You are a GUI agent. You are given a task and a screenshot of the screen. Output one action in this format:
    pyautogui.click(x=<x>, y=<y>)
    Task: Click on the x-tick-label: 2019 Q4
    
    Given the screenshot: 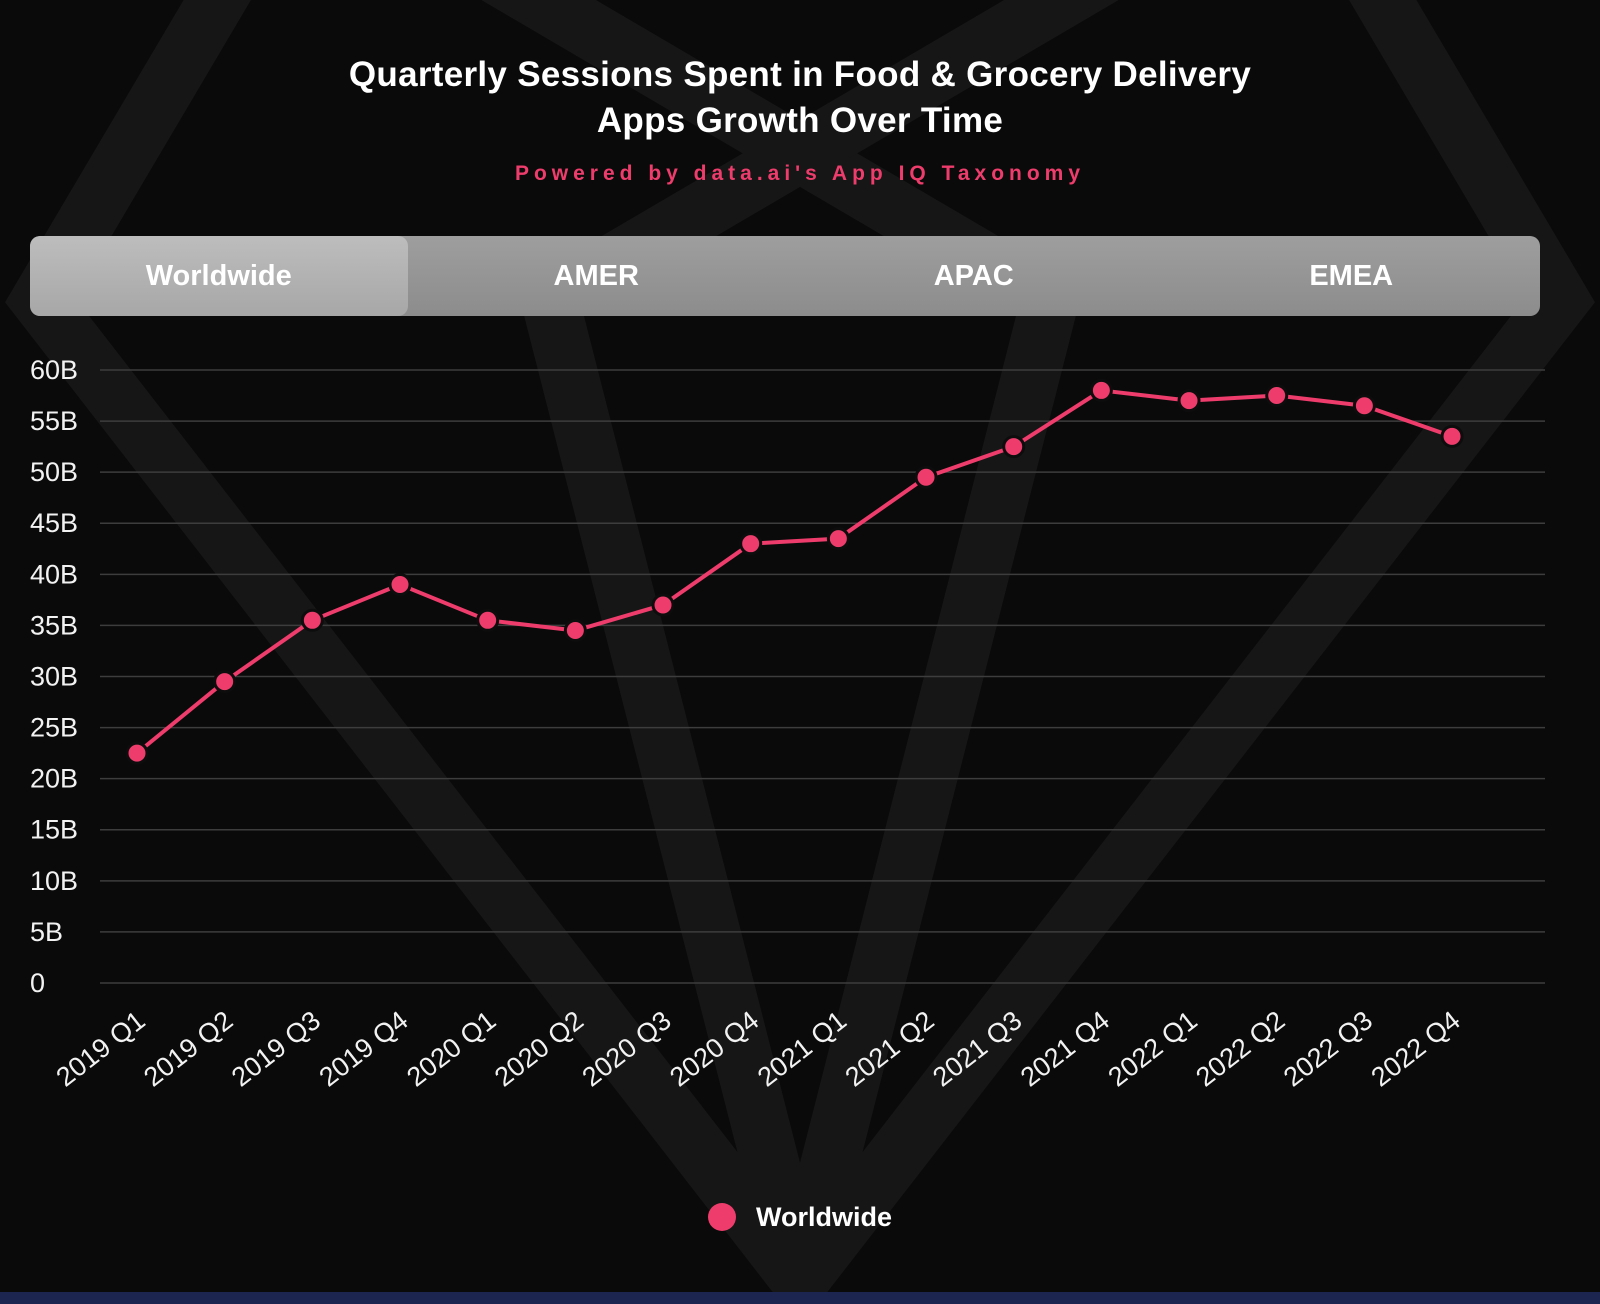 What is the action you would take?
    pyautogui.click(x=364, y=1048)
    